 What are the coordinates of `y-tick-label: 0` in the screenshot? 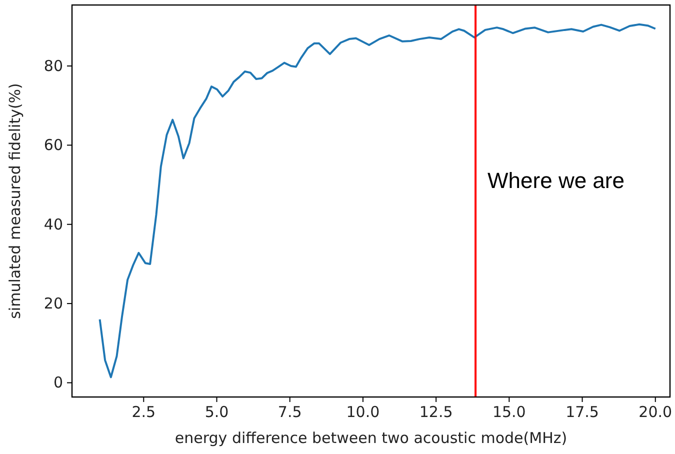 It's located at (58, 383).